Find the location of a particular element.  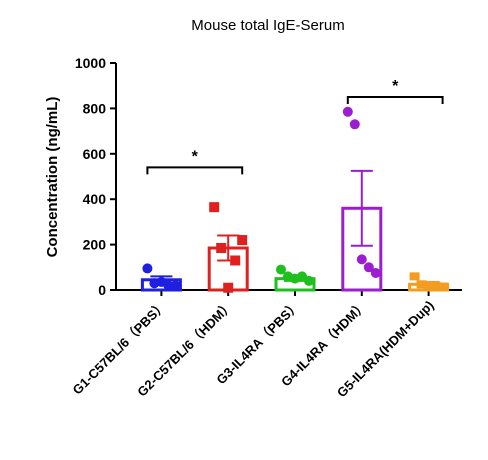

y-tick-label: 800 is located at coordinates (95, 108).